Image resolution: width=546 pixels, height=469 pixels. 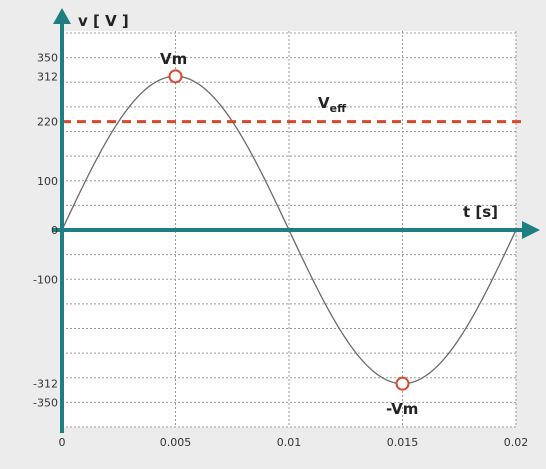 I want to click on x-tick-label: 0.005, so click(x=176, y=442).